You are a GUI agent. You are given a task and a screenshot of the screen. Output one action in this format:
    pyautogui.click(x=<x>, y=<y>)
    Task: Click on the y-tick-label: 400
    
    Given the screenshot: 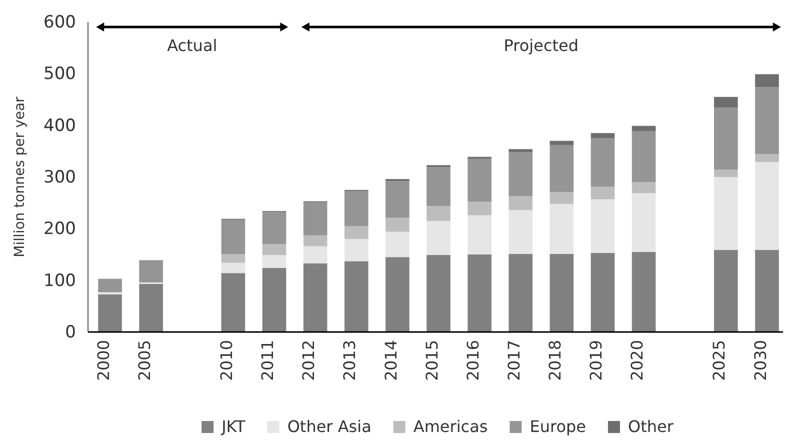 What is the action you would take?
    pyautogui.click(x=60, y=126)
    